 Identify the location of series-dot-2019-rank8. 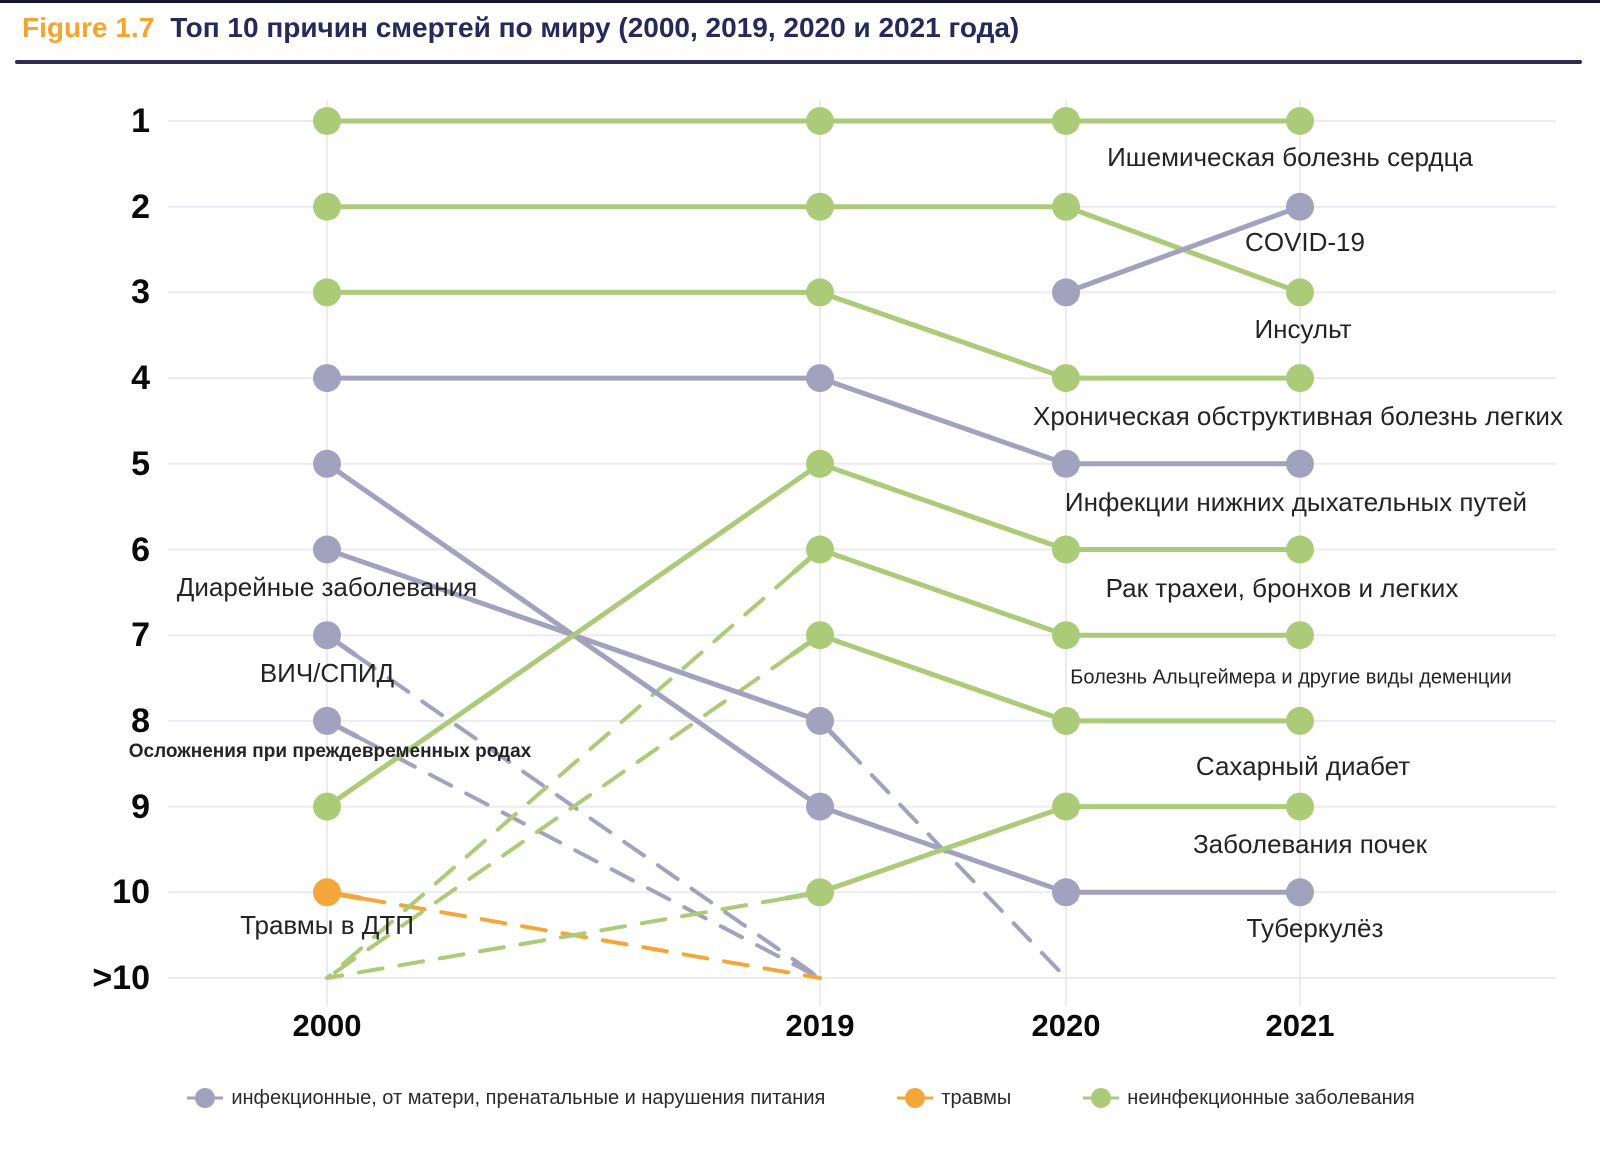
(820, 720).